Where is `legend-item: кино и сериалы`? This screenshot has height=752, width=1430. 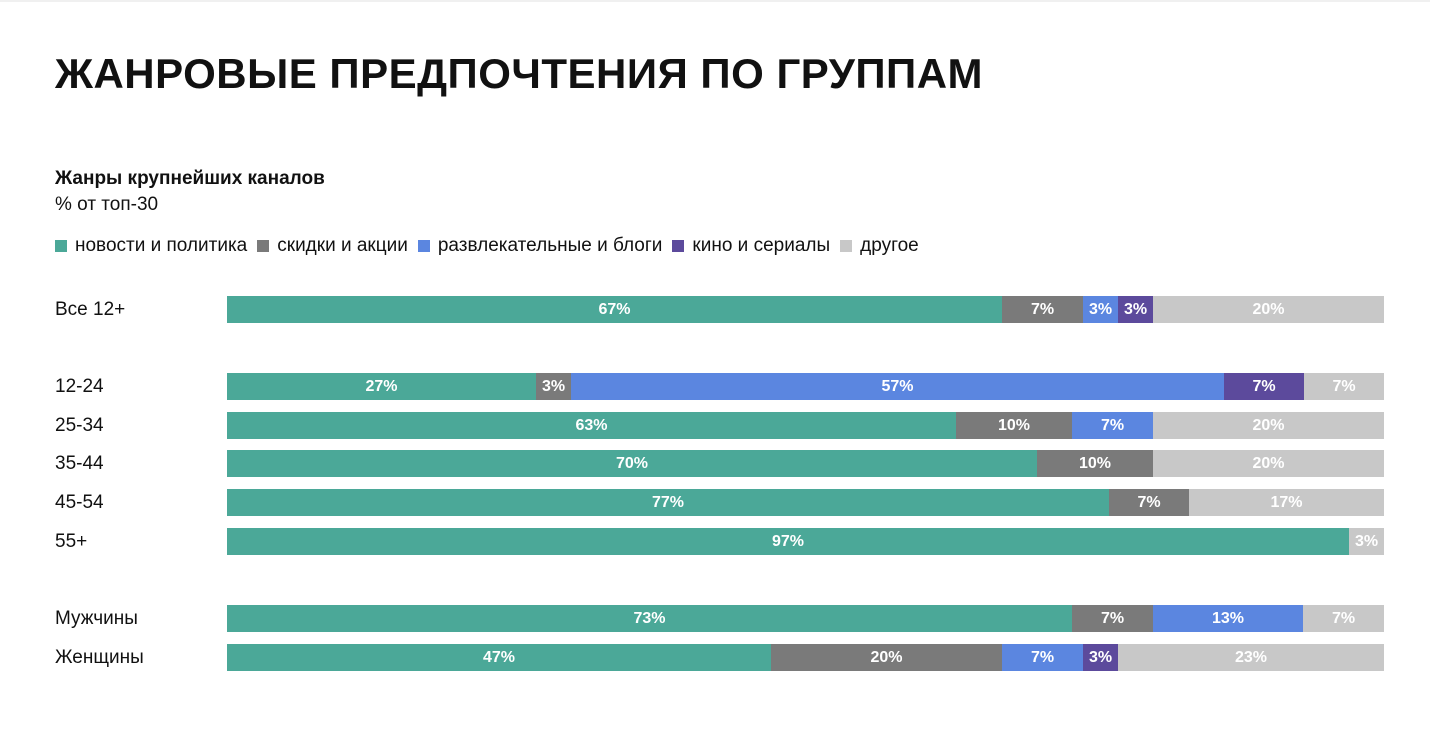 legend-item: кино и сериалы is located at coordinates (751, 246).